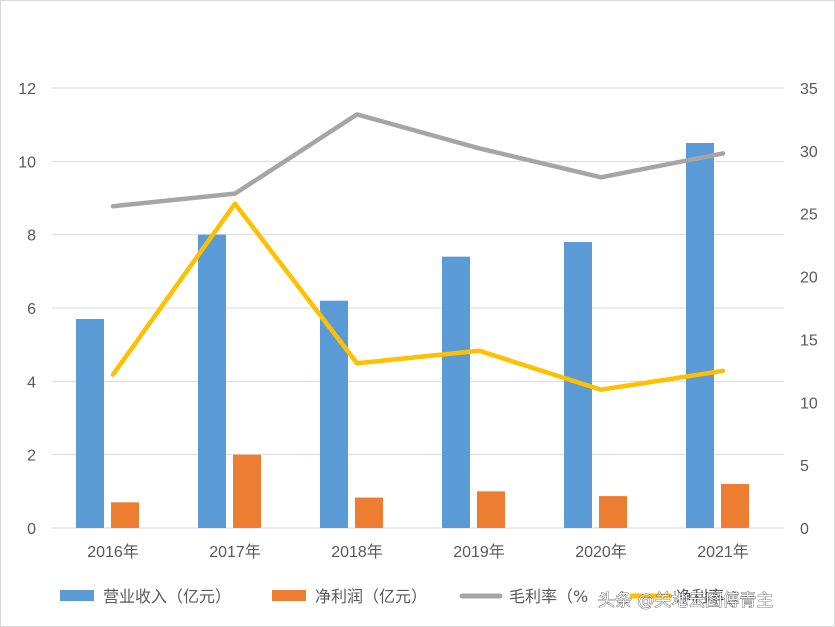  I want to click on right-tick-label: 20, so click(809, 278).